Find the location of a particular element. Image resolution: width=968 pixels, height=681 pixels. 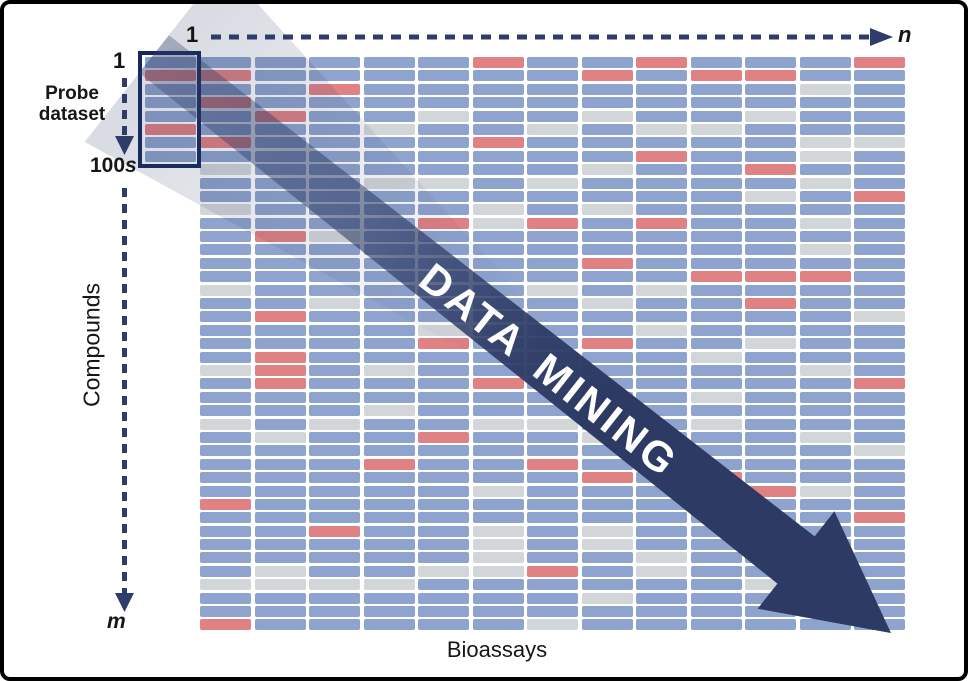

probe-dataset-outline is located at coordinates (169, 109).